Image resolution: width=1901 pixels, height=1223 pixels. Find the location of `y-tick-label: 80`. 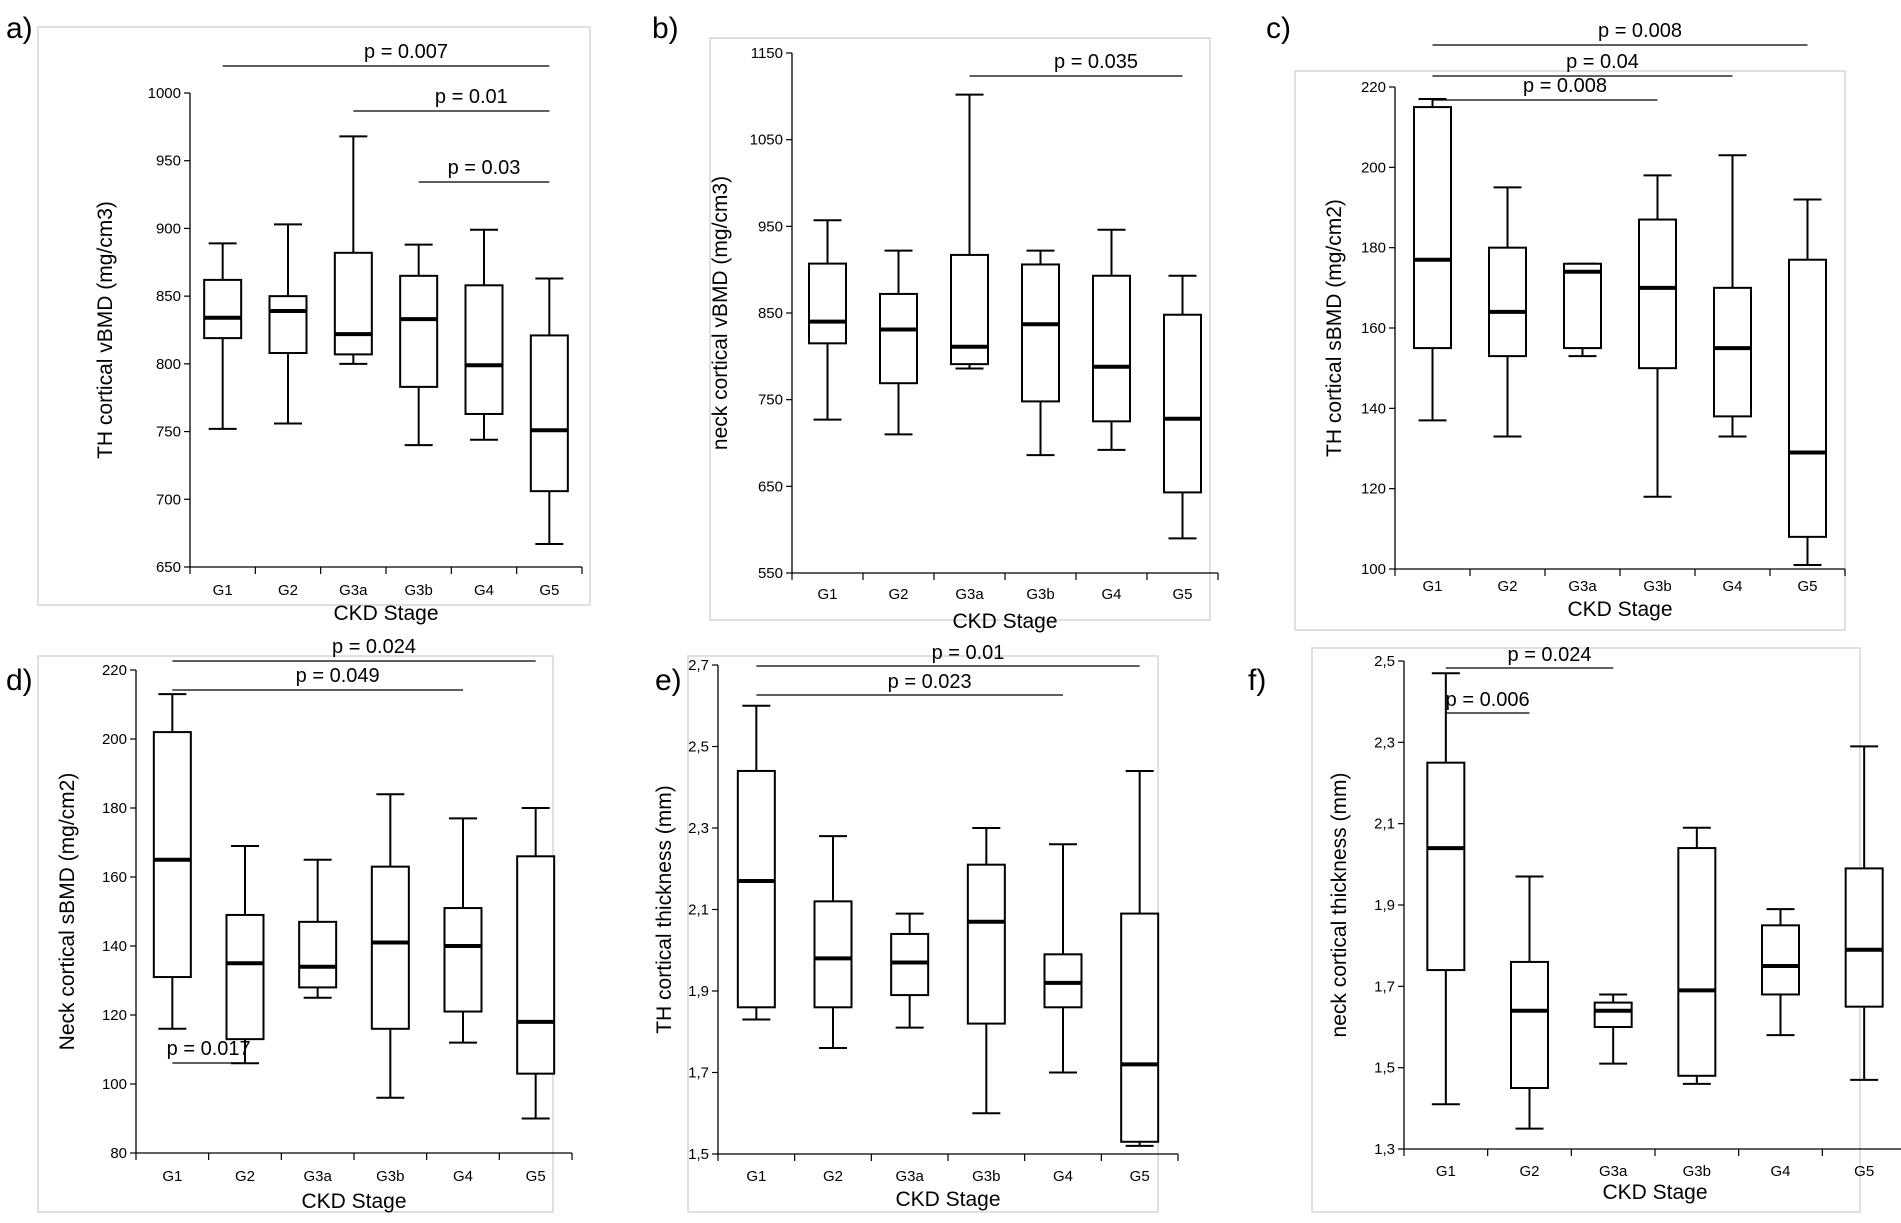

y-tick-label: 80 is located at coordinates (118, 1153).